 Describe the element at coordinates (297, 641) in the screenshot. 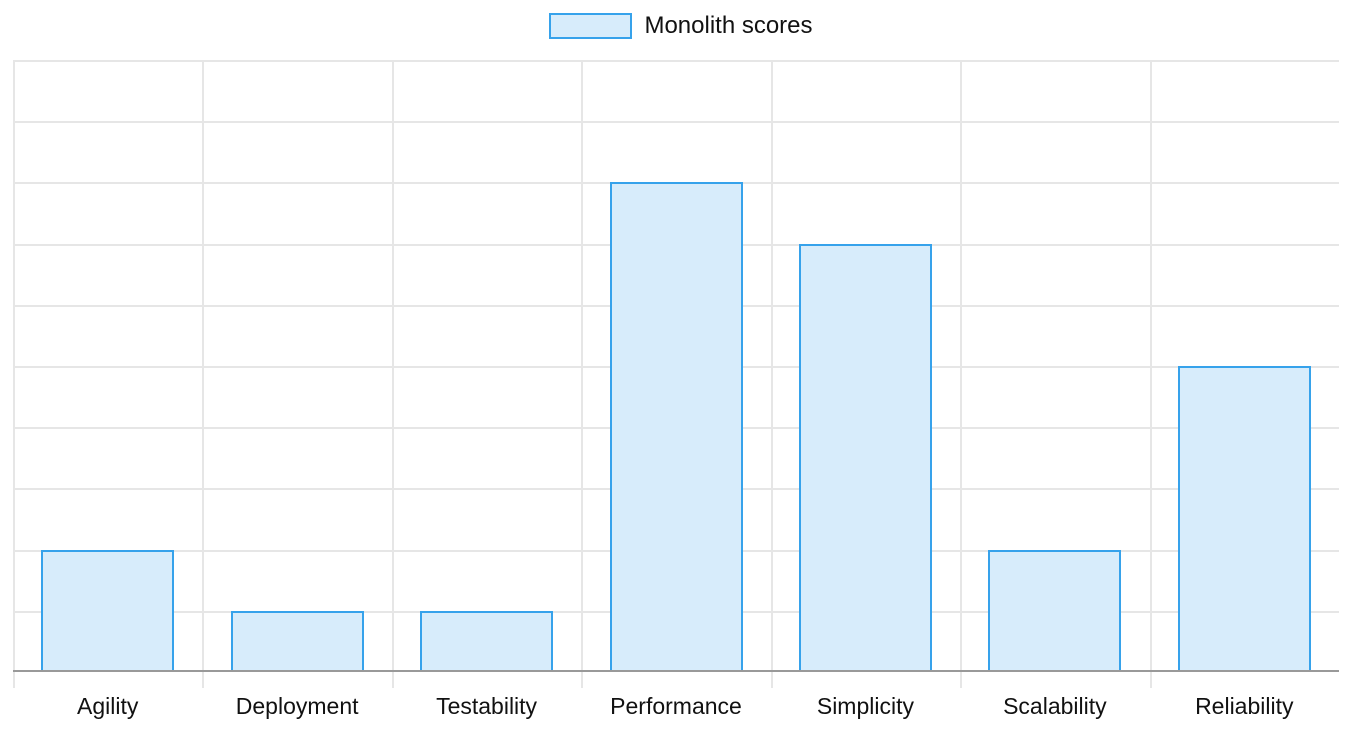

I see `bar-deployment` at that location.